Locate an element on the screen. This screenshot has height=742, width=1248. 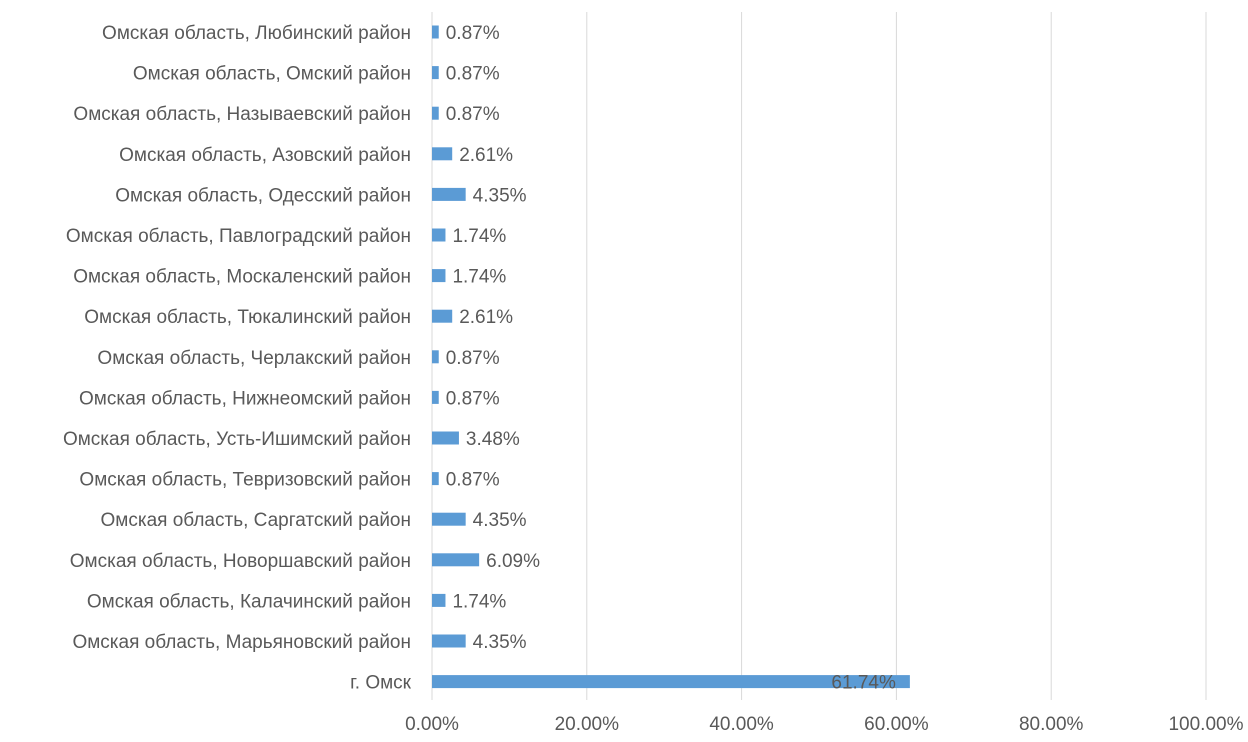
x-tick-label: 60.00% is located at coordinates (896, 724).